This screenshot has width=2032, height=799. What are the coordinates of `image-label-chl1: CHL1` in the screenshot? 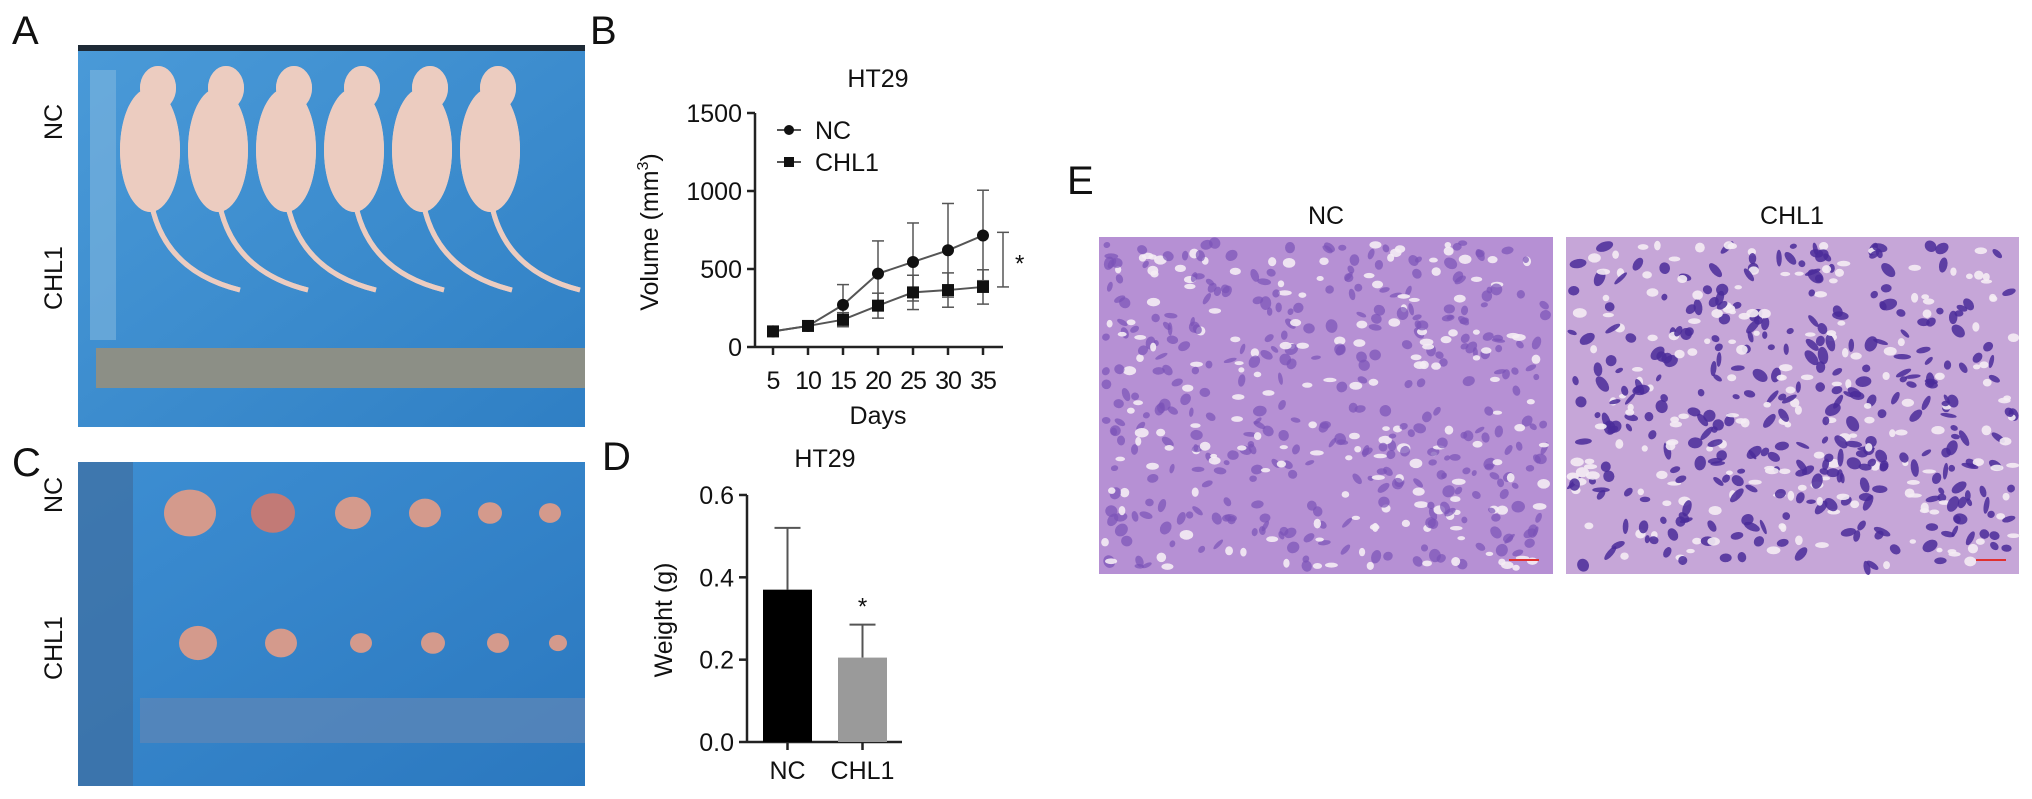 It's located at (1792, 216).